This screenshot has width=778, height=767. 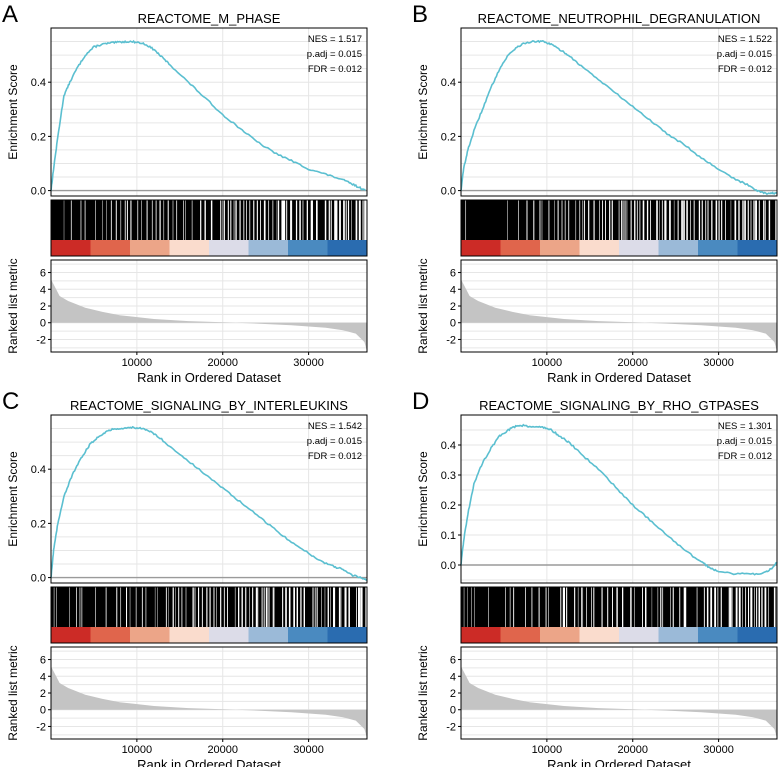 I want to click on rank-metric-area, so click(x=619, y=702).